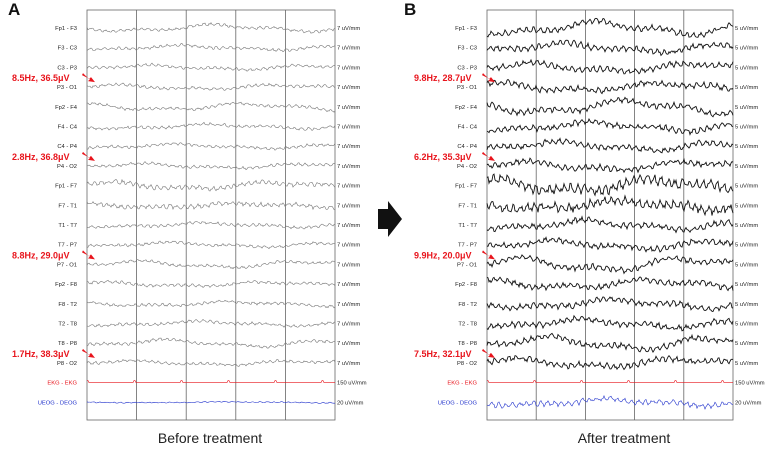 This screenshot has height=455, width=772. What do you see at coordinates (443, 157) in the screenshot?
I see `frequency-amplitude-annotation: 6.2Hz, 35.3μV` at bounding box center [443, 157].